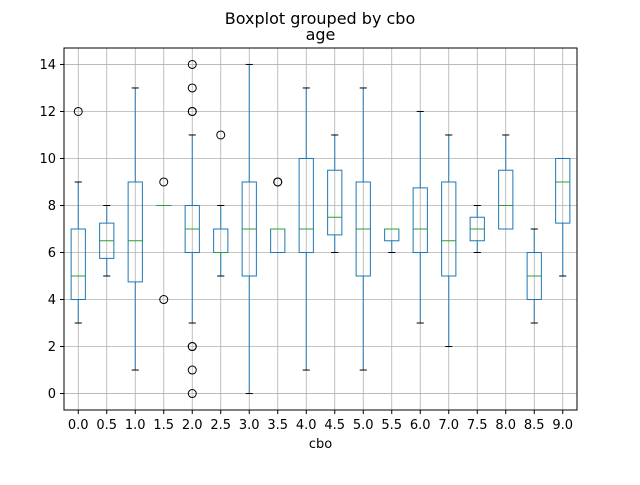  Describe the element at coordinates (163, 425) in the screenshot. I see `x-tick-label: 1.5` at that location.